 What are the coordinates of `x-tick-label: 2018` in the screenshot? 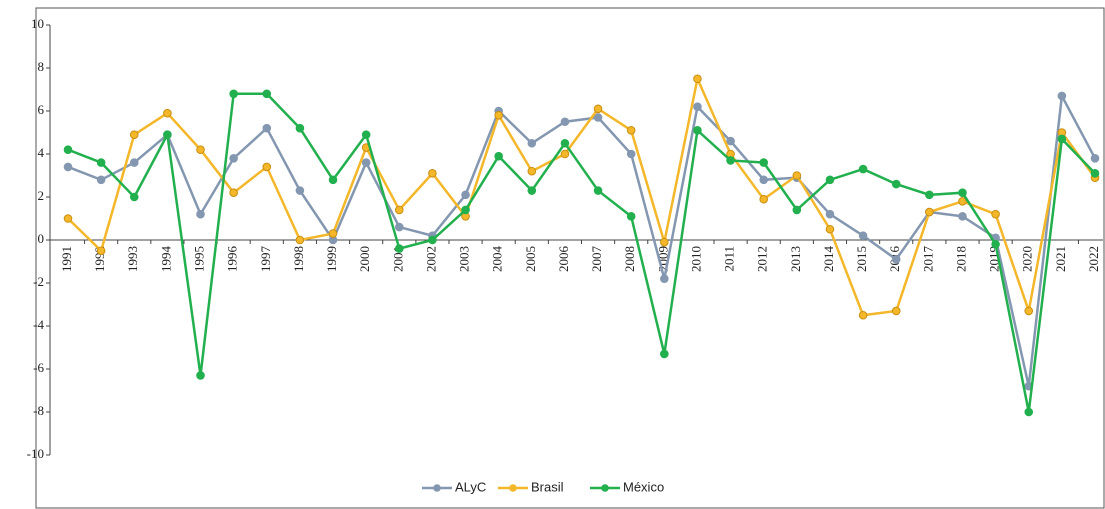 It's located at (960, 259).